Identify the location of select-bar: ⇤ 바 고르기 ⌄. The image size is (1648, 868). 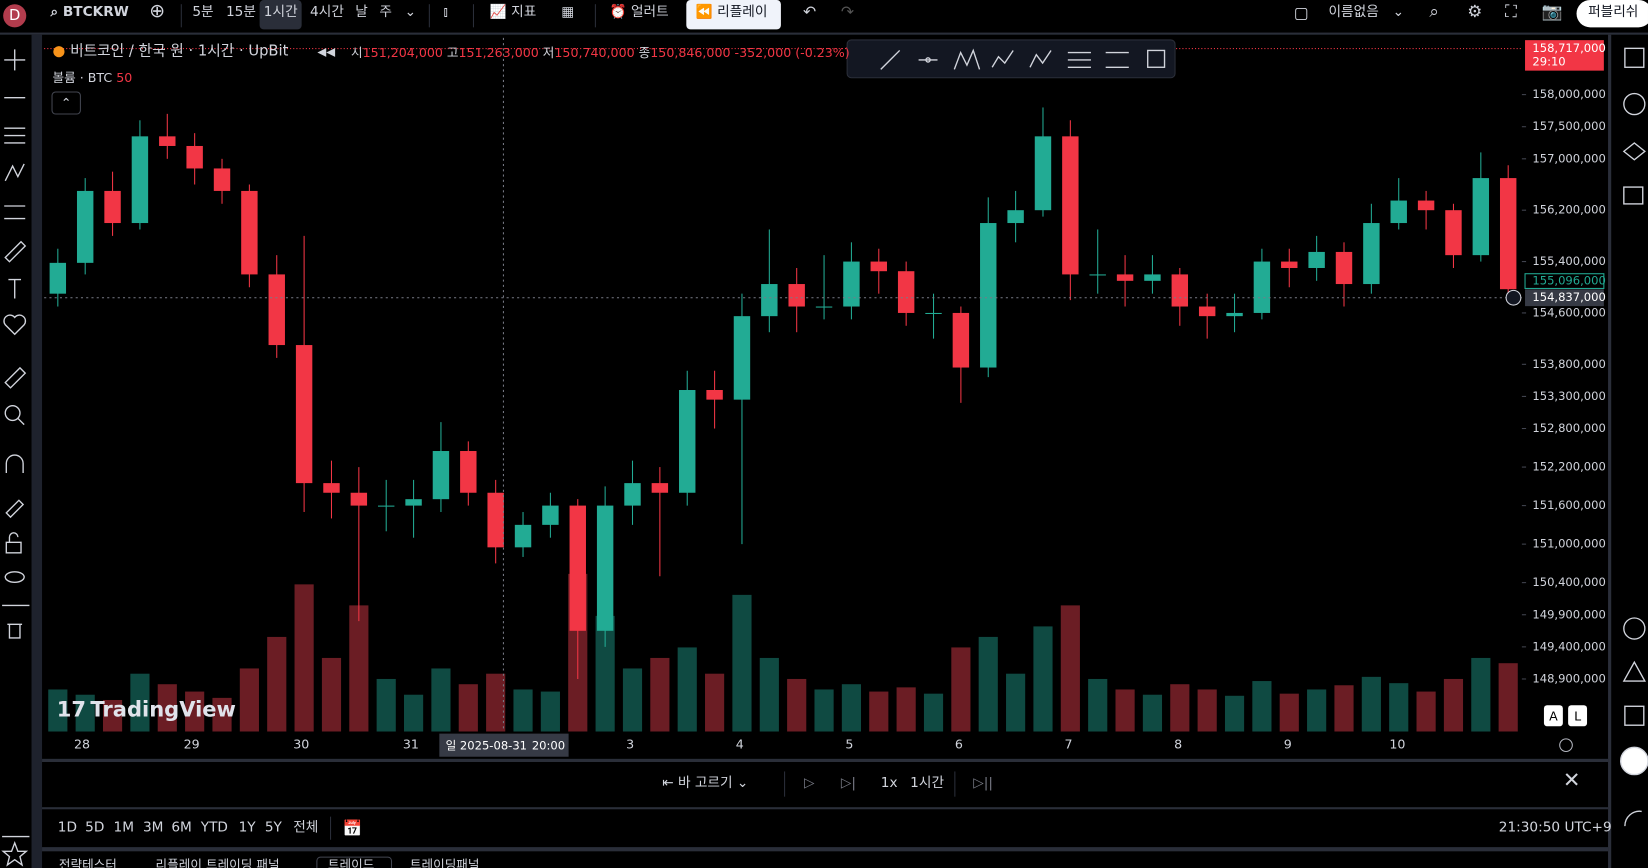
(705, 783).